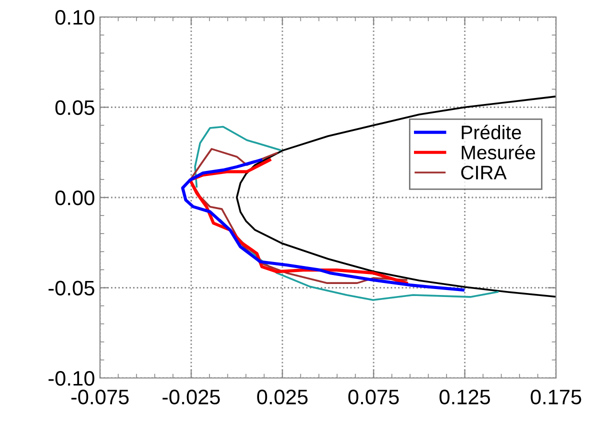 The width and height of the screenshot is (606, 436). Describe the element at coordinates (74, 108) in the screenshot. I see `y-tick-label: 0.05` at that location.